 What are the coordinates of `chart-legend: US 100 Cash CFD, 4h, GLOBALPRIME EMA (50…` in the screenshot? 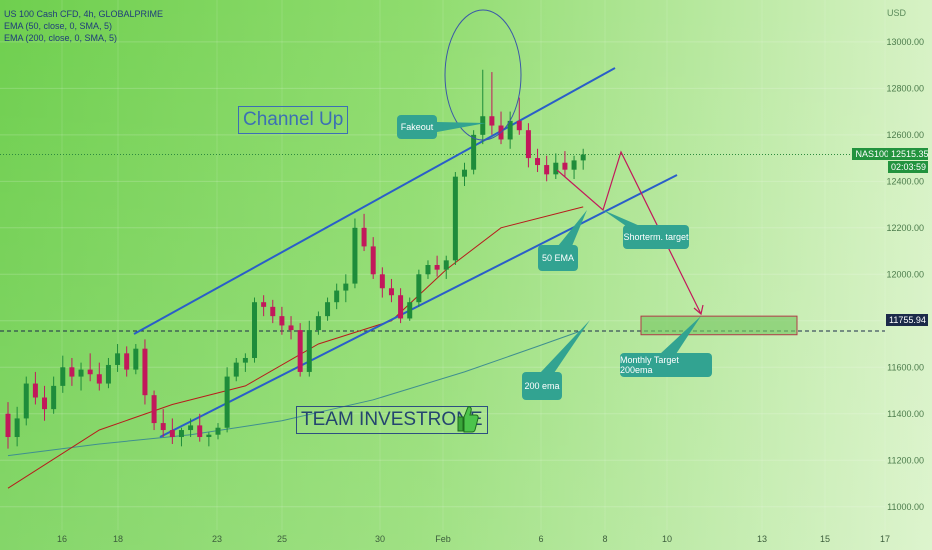 It's located at (83, 26).